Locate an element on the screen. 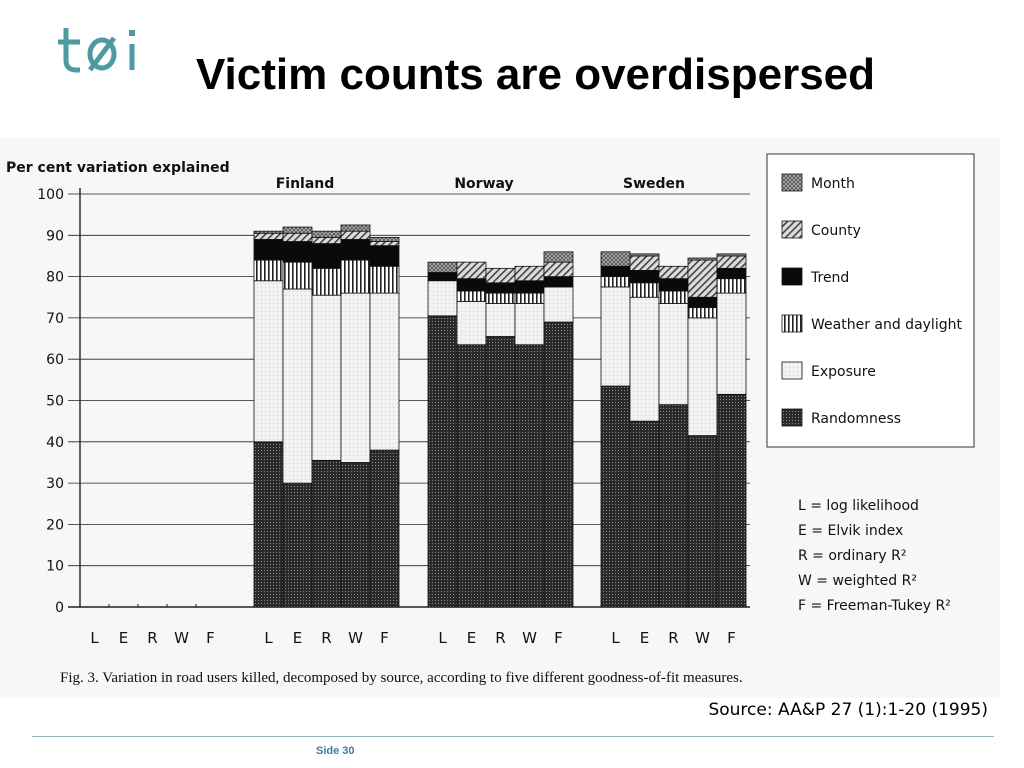 Image resolution: width=1024 pixels, height=768 pixels. slide-number: Side 30 is located at coordinates (335, 751).